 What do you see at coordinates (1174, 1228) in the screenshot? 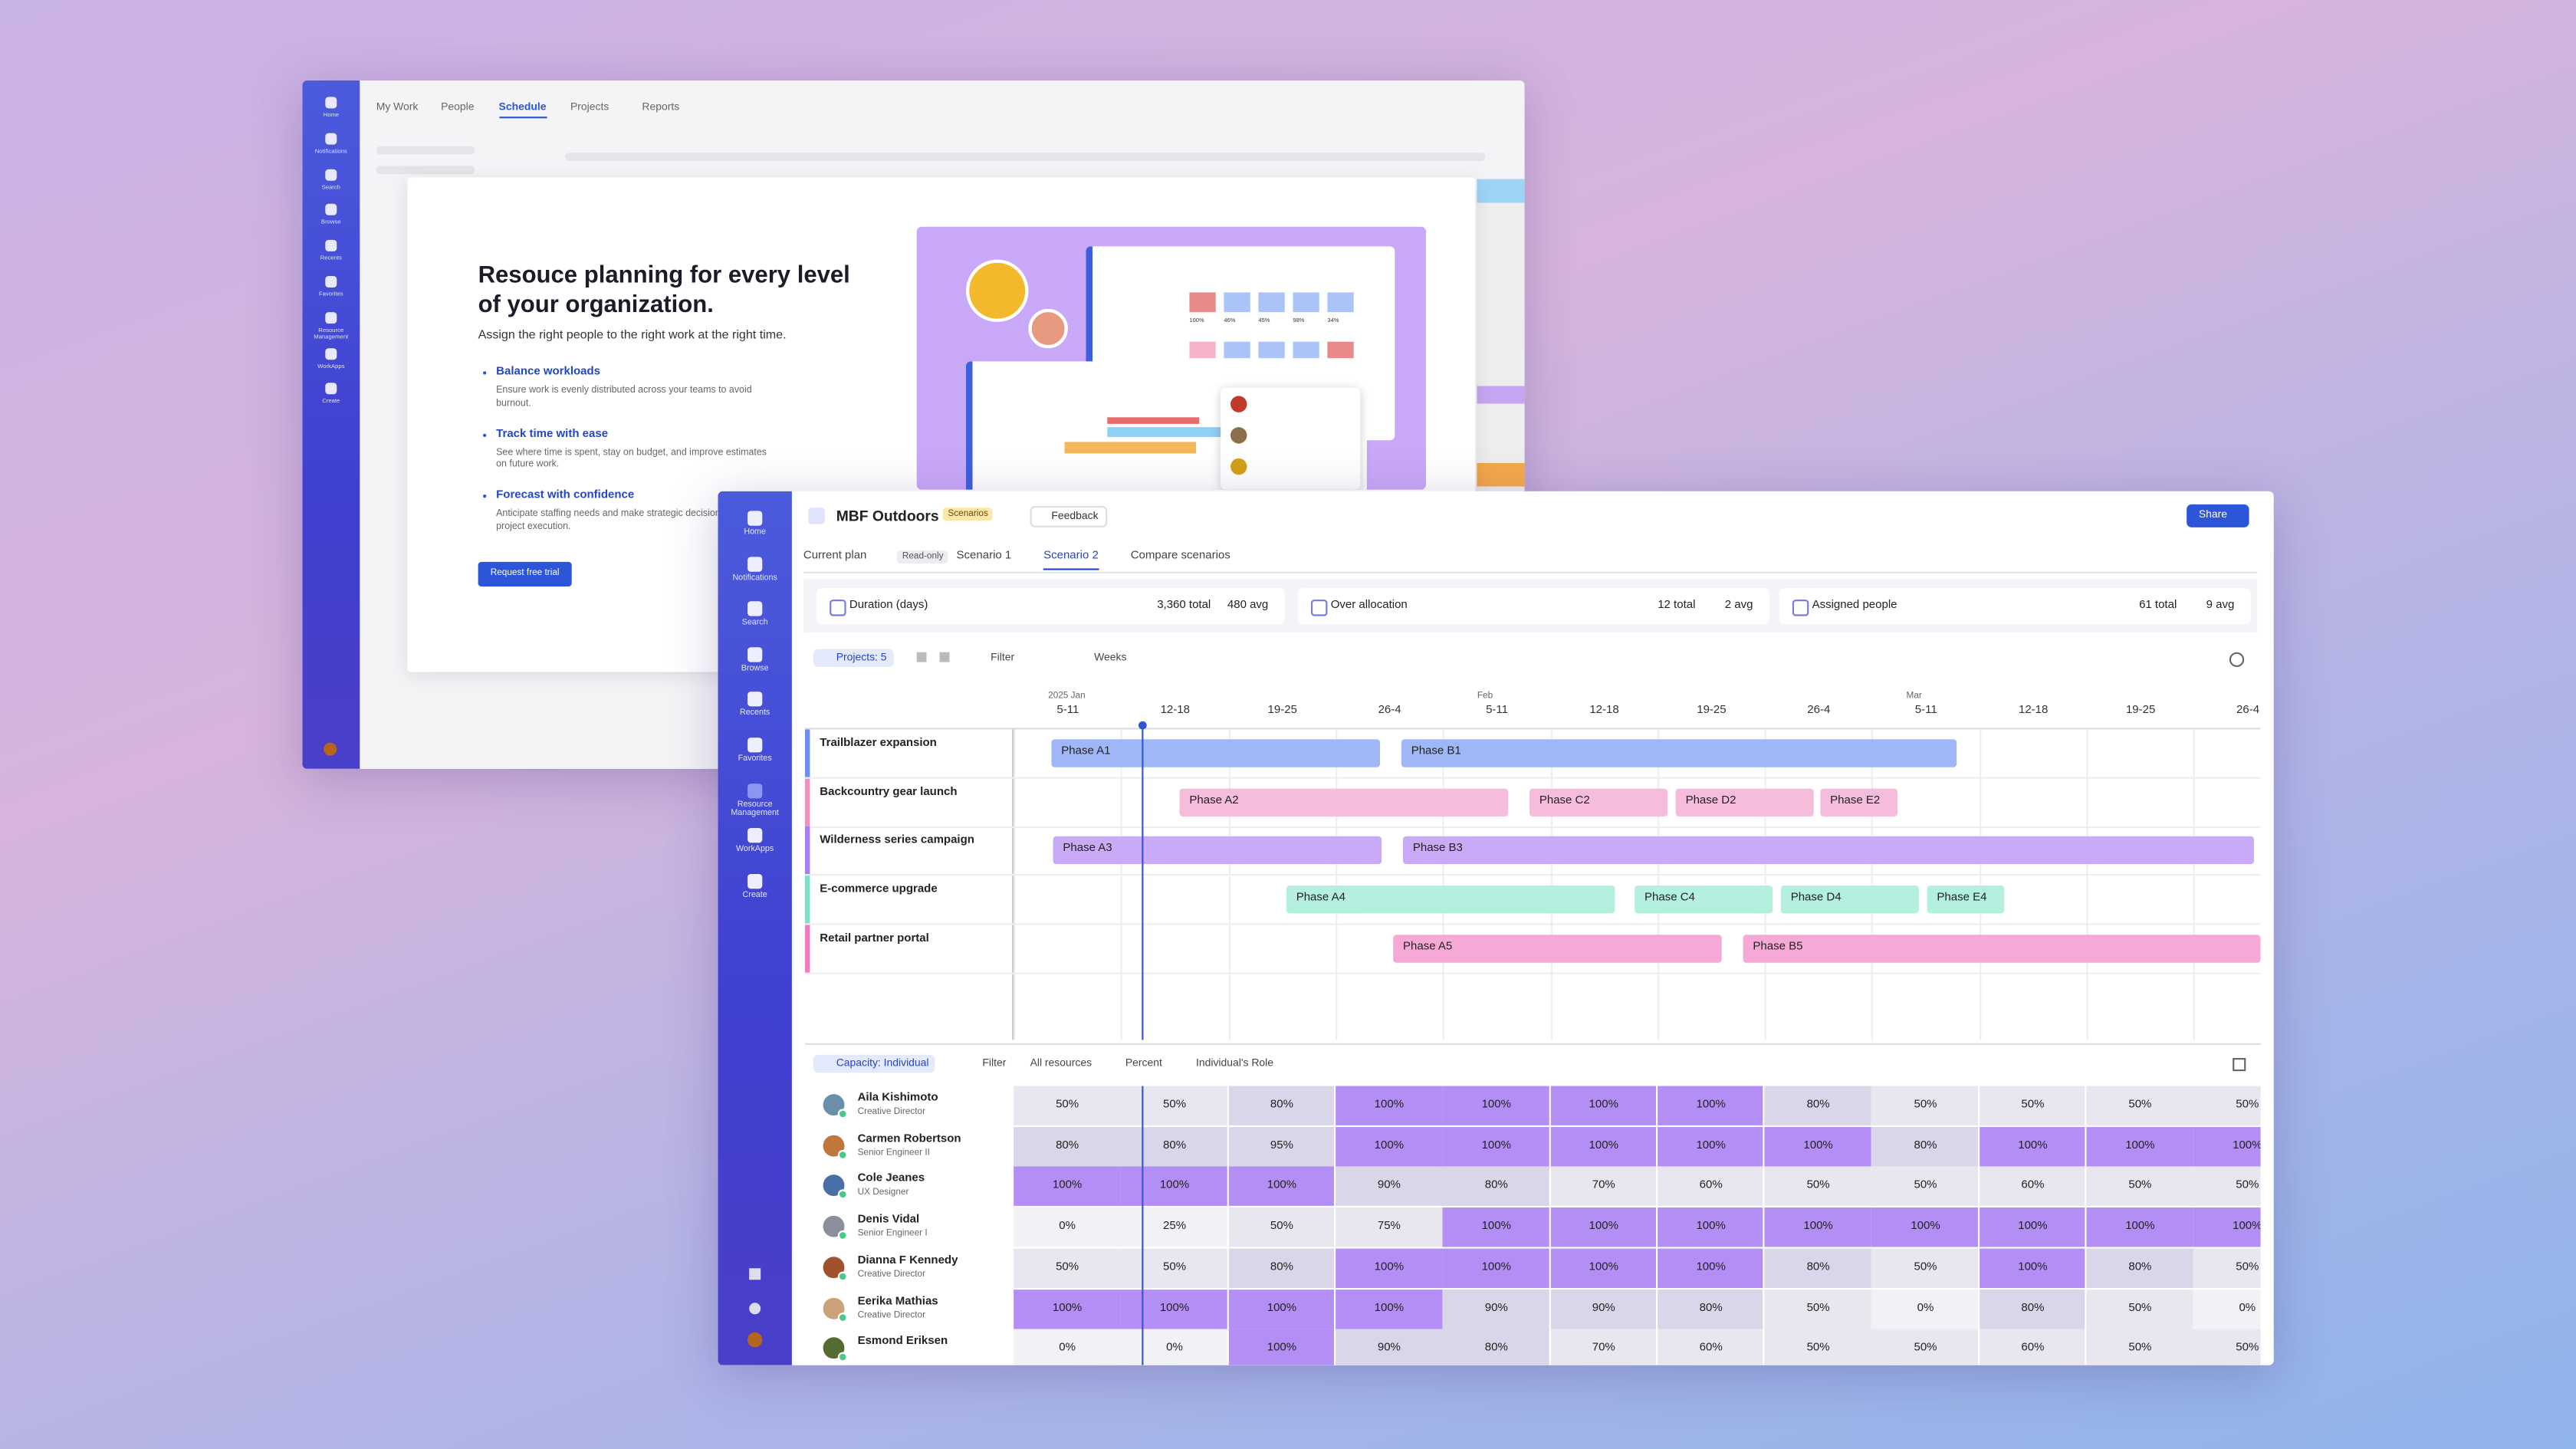
I see `capacity-cell: 25%` at bounding box center [1174, 1228].